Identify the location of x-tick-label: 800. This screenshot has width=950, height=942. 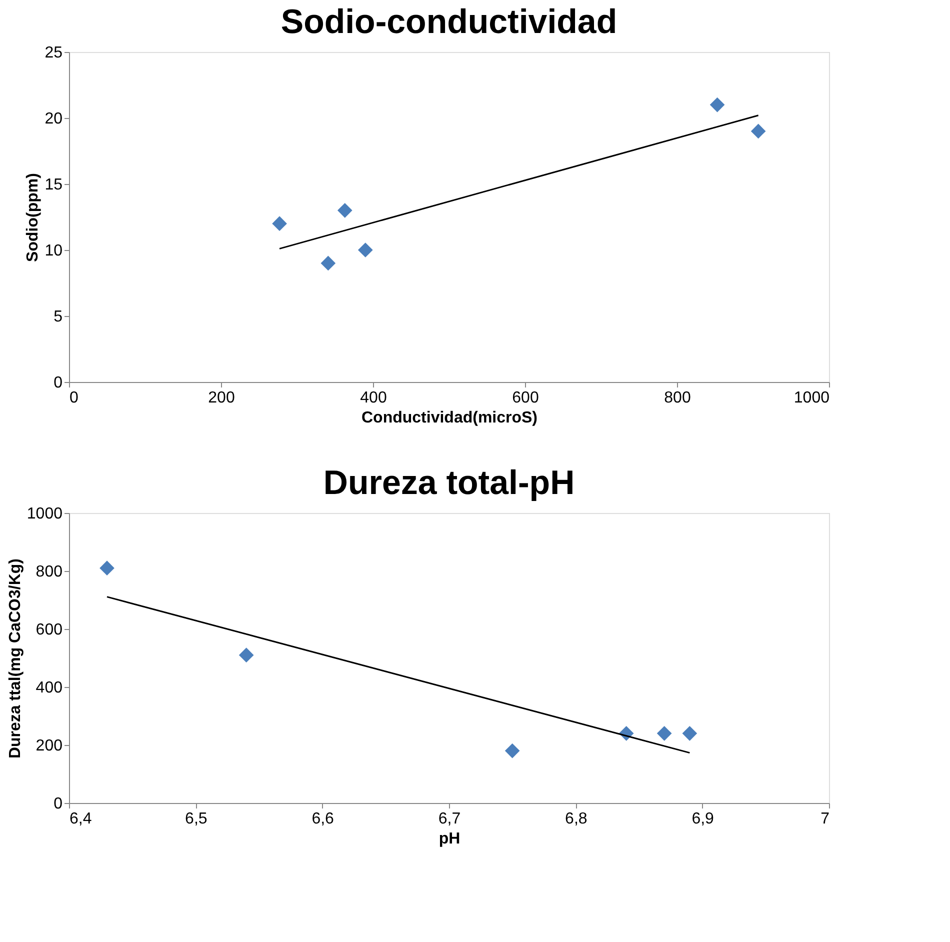
(677, 398).